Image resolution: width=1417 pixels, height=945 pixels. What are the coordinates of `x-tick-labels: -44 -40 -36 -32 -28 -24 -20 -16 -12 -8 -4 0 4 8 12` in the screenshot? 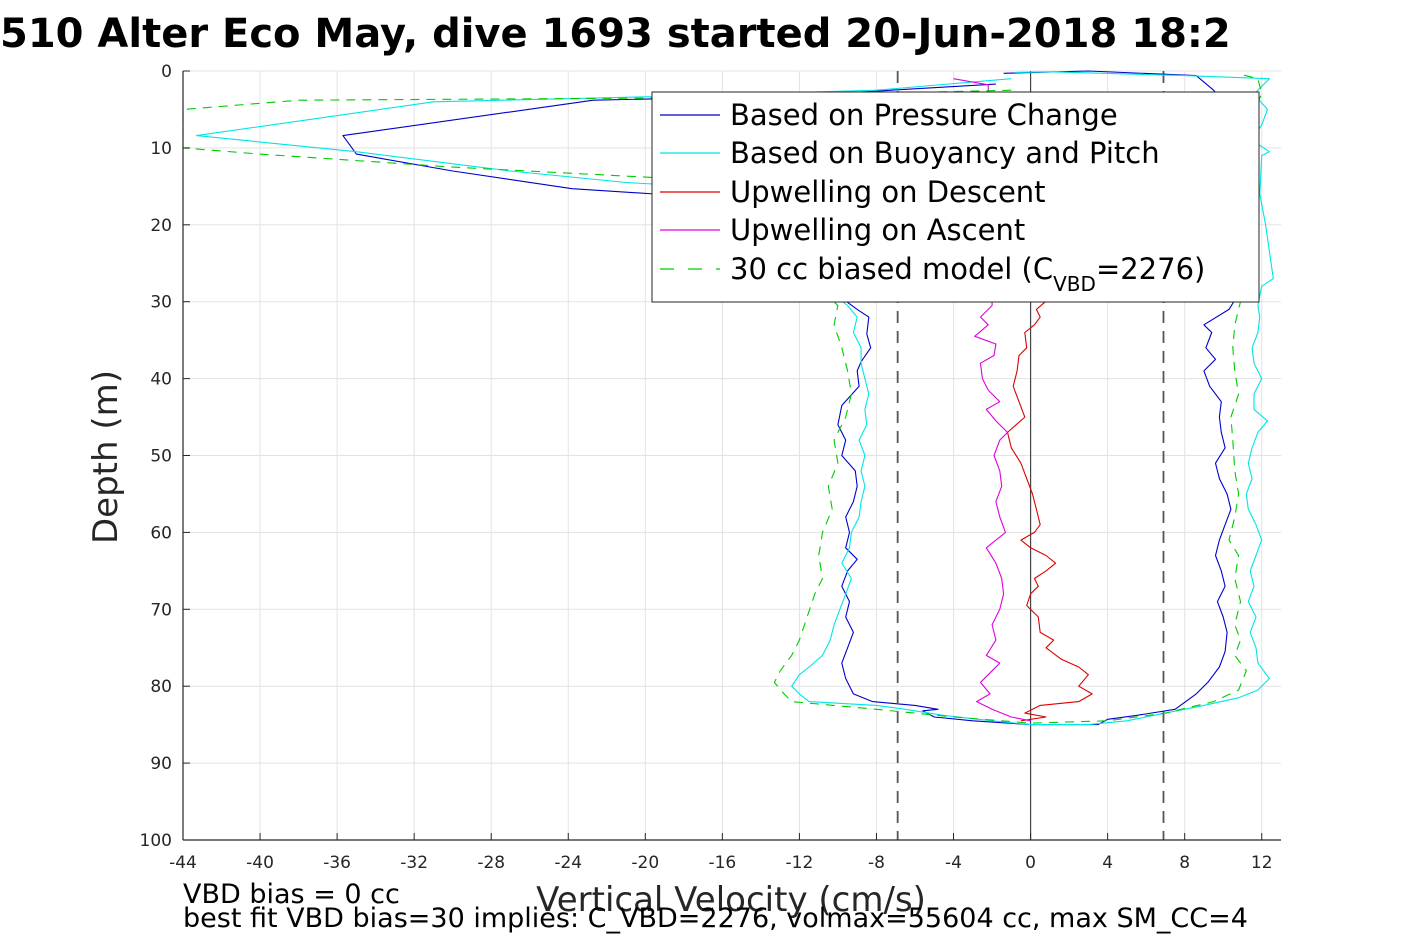 It's located at (721, 853).